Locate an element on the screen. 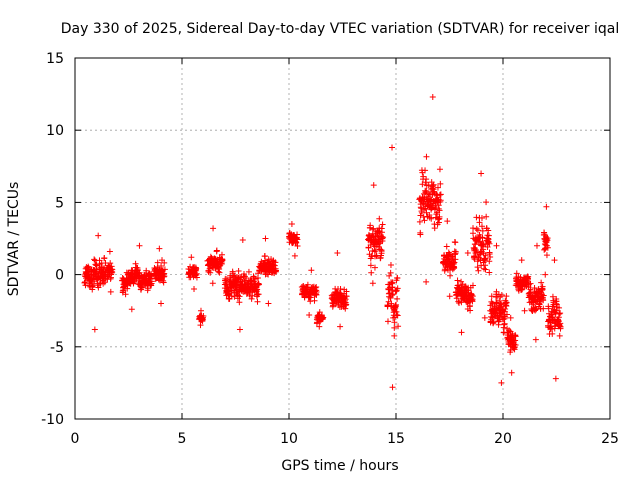 The width and height of the screenshot is (640, 480). x-tick-label: 20 is located at coordinates (503, 439).